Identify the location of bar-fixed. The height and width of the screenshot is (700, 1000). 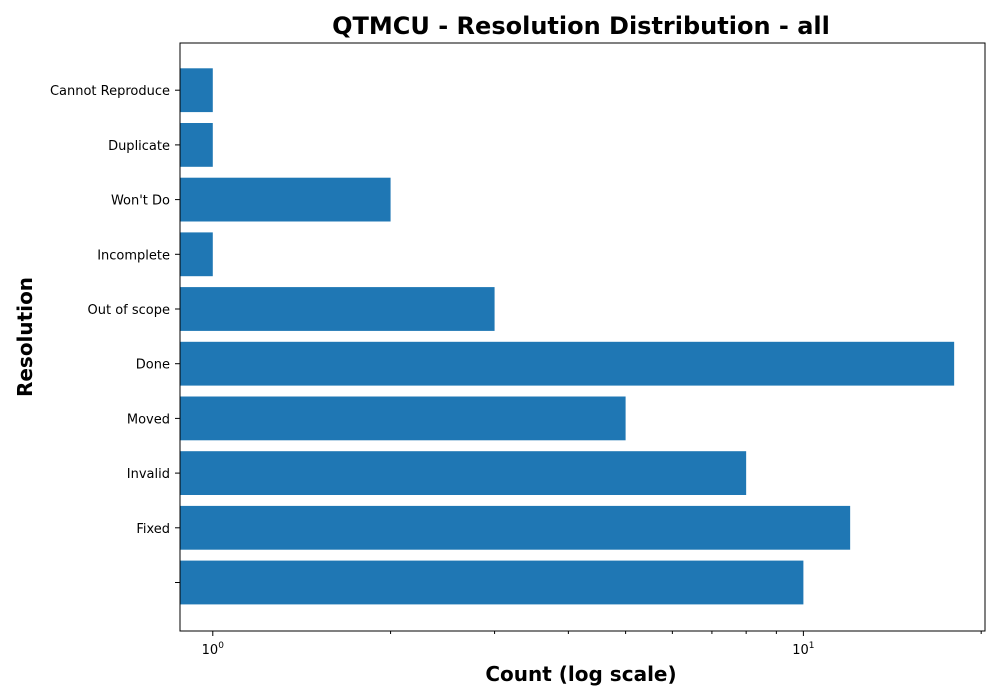
(515, 527).